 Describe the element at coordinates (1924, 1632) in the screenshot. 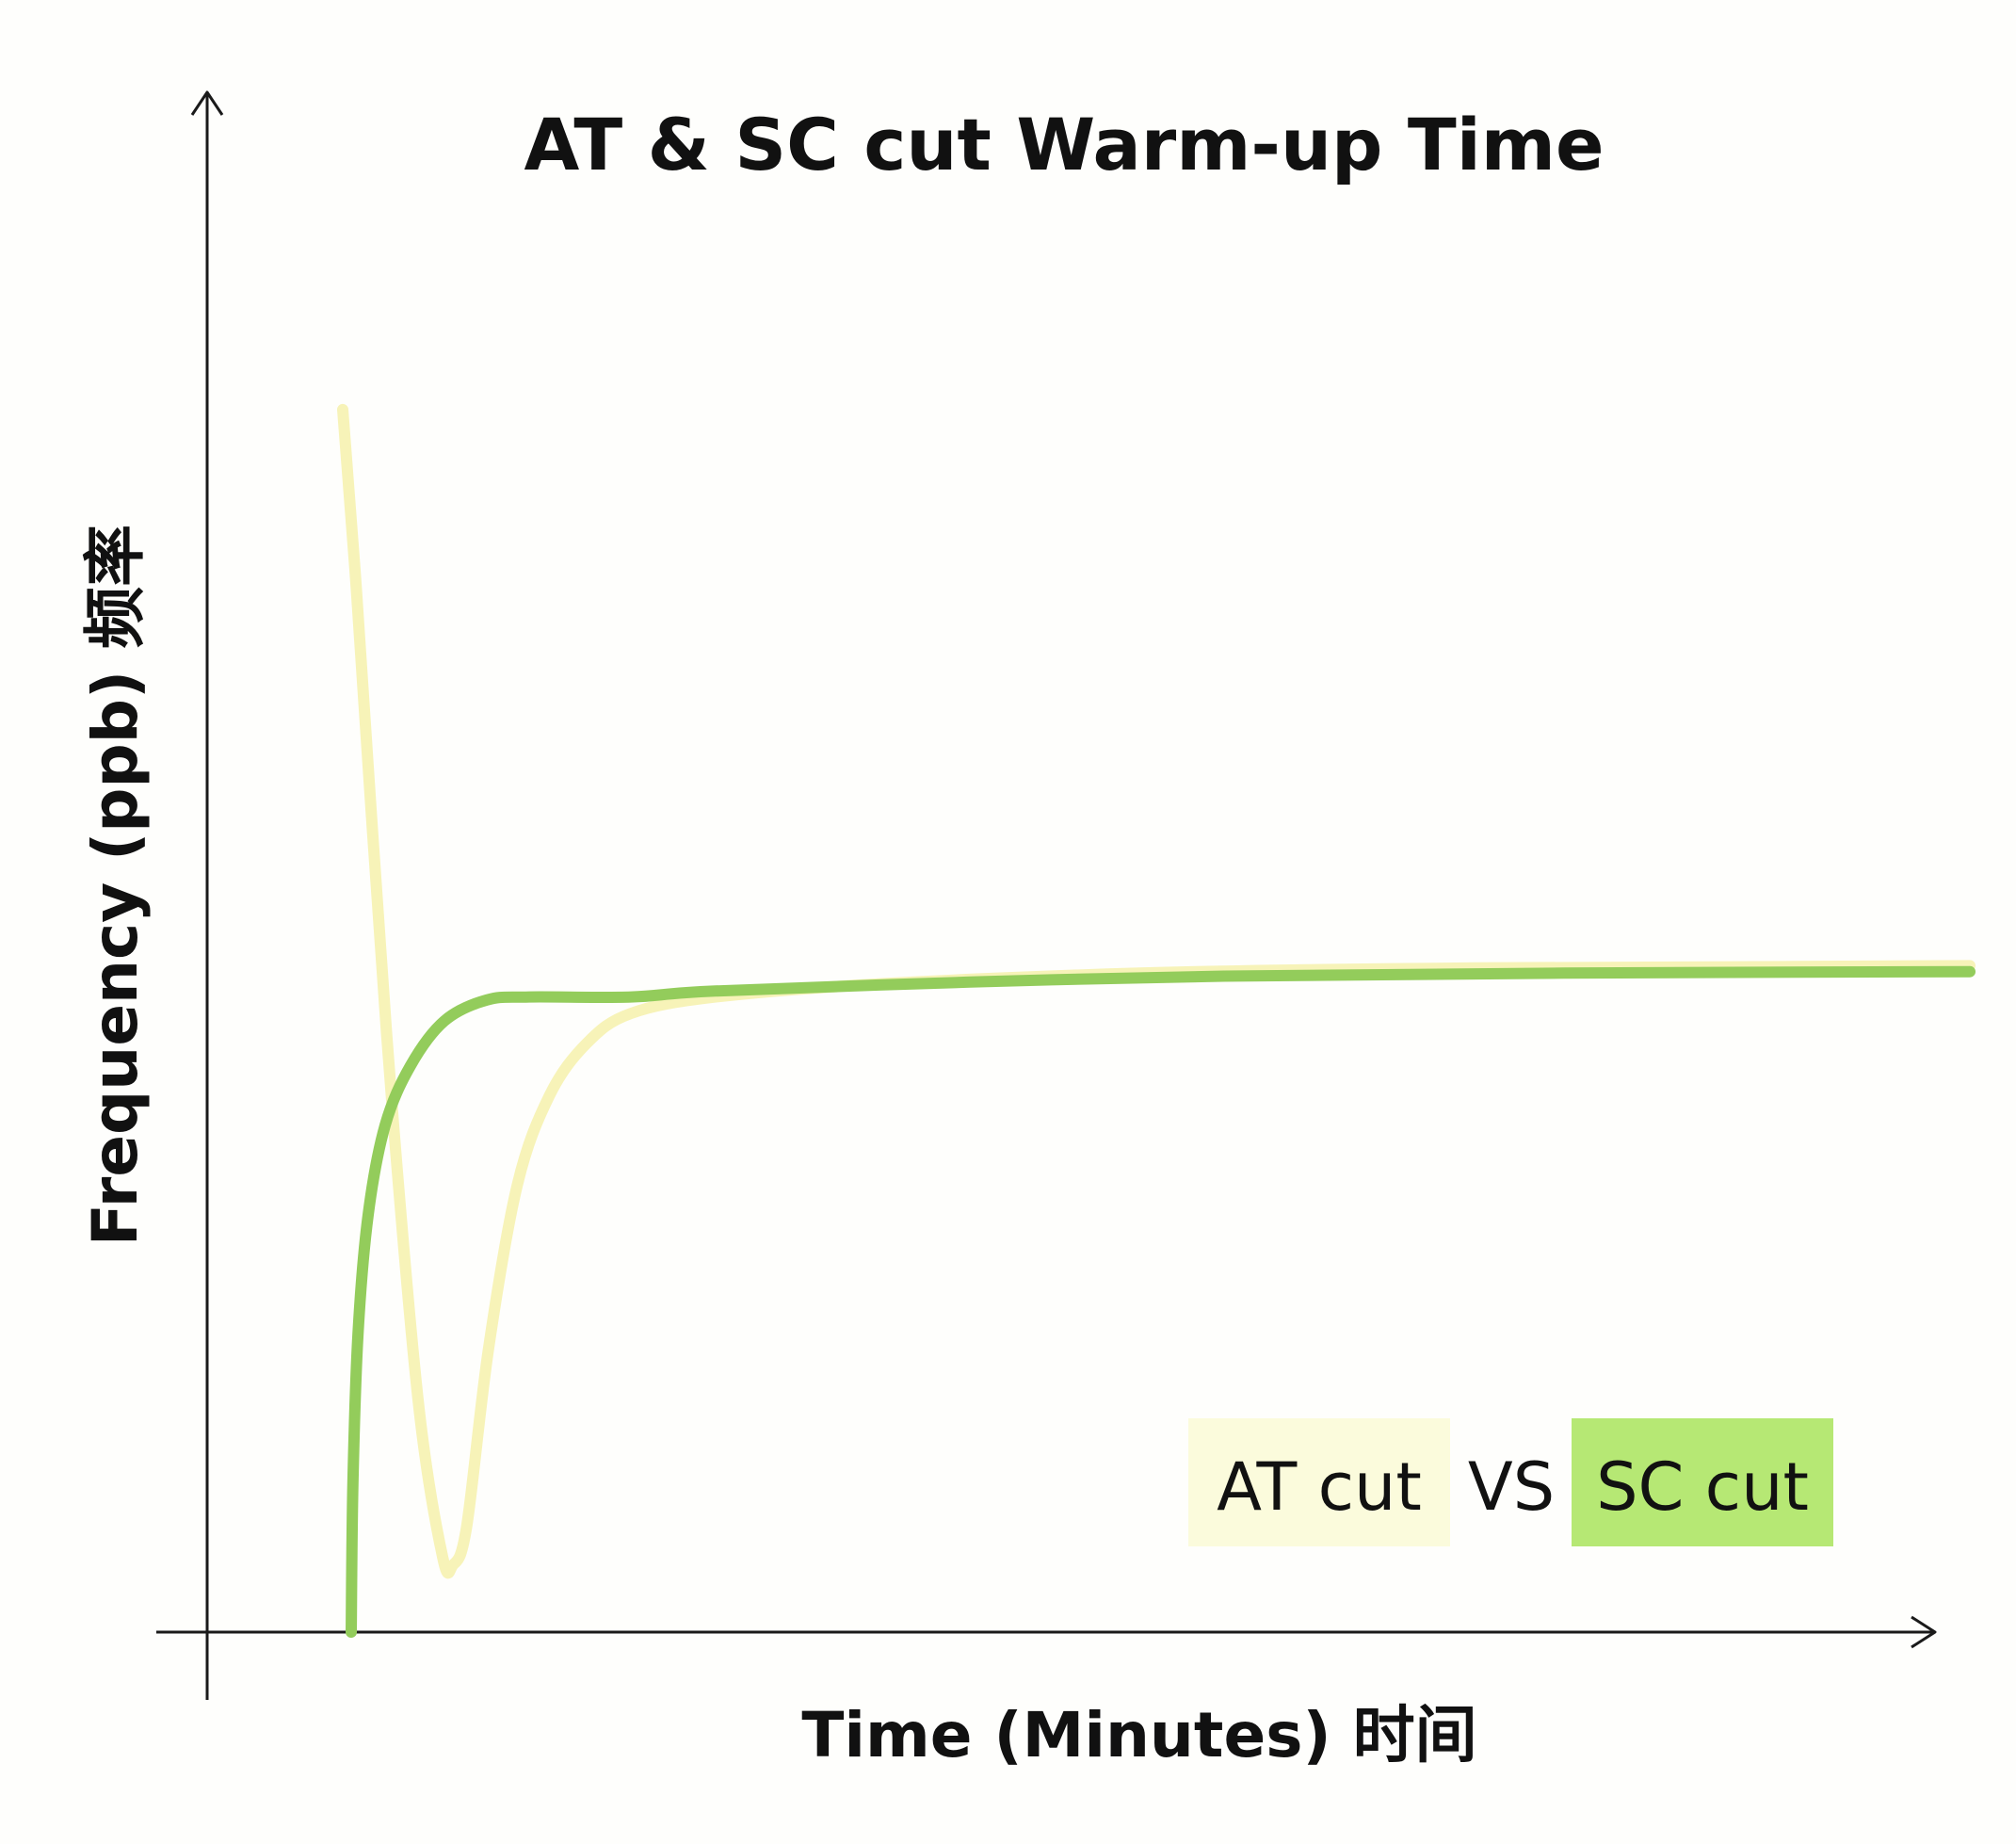

I see `x-axis-arrow` at that location.